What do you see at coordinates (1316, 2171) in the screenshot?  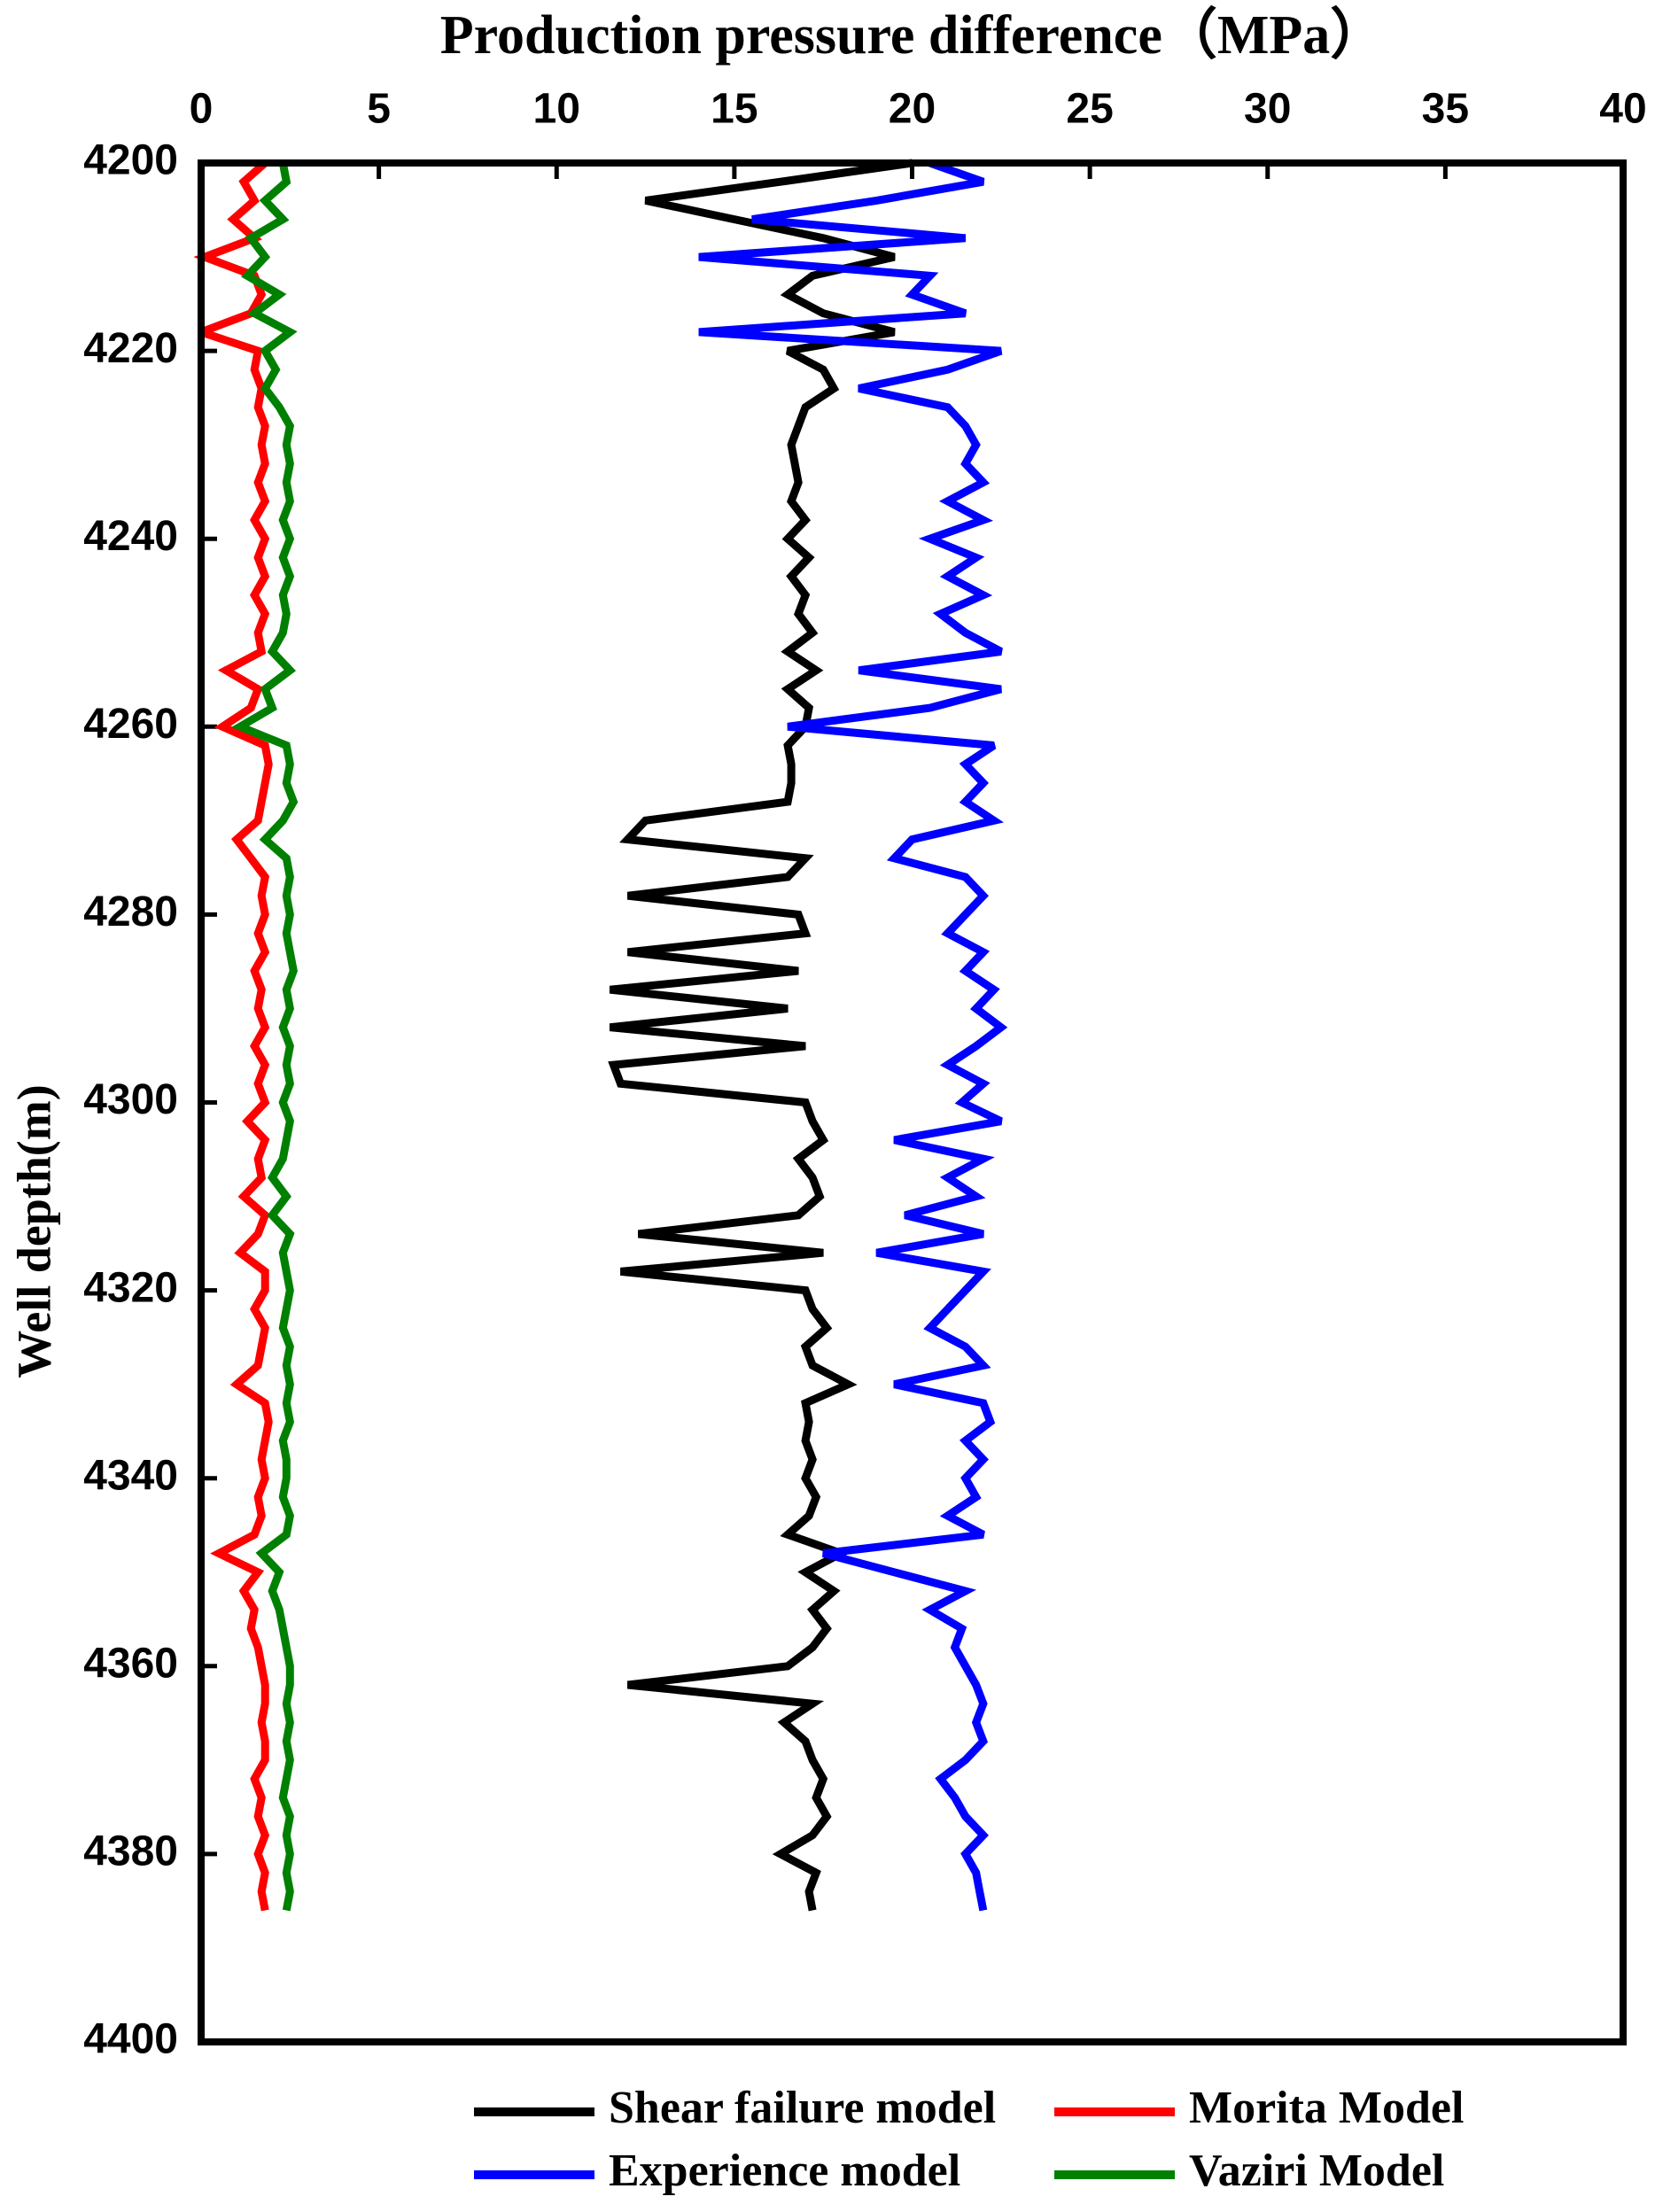 I see `legend-label: Vaziri Model` at bounding box center [1316, 2171].